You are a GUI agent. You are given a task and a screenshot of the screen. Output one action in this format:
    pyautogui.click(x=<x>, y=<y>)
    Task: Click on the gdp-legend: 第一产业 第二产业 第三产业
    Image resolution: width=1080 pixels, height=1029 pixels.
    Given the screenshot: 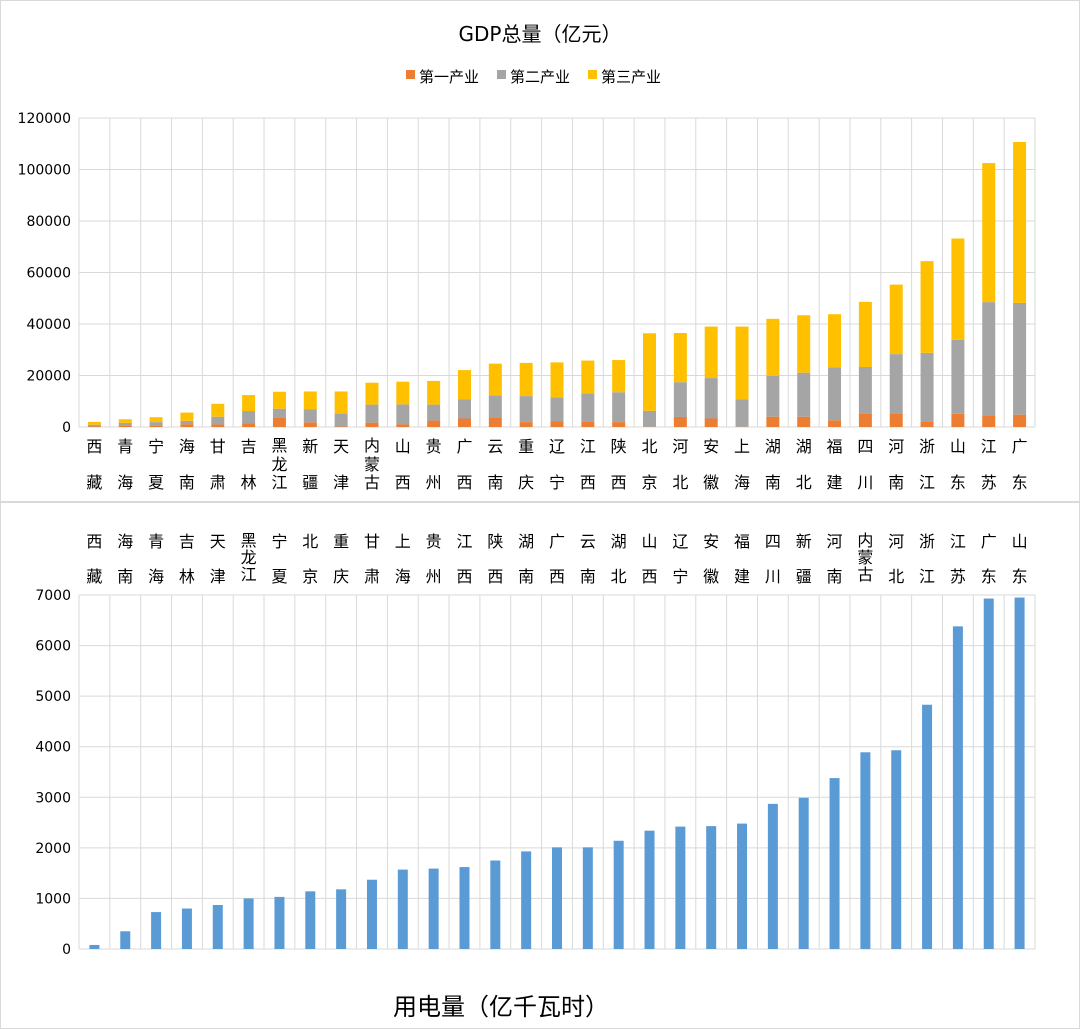 What is the action you would take?
    pyautogui.click(x=533, y=77)
    